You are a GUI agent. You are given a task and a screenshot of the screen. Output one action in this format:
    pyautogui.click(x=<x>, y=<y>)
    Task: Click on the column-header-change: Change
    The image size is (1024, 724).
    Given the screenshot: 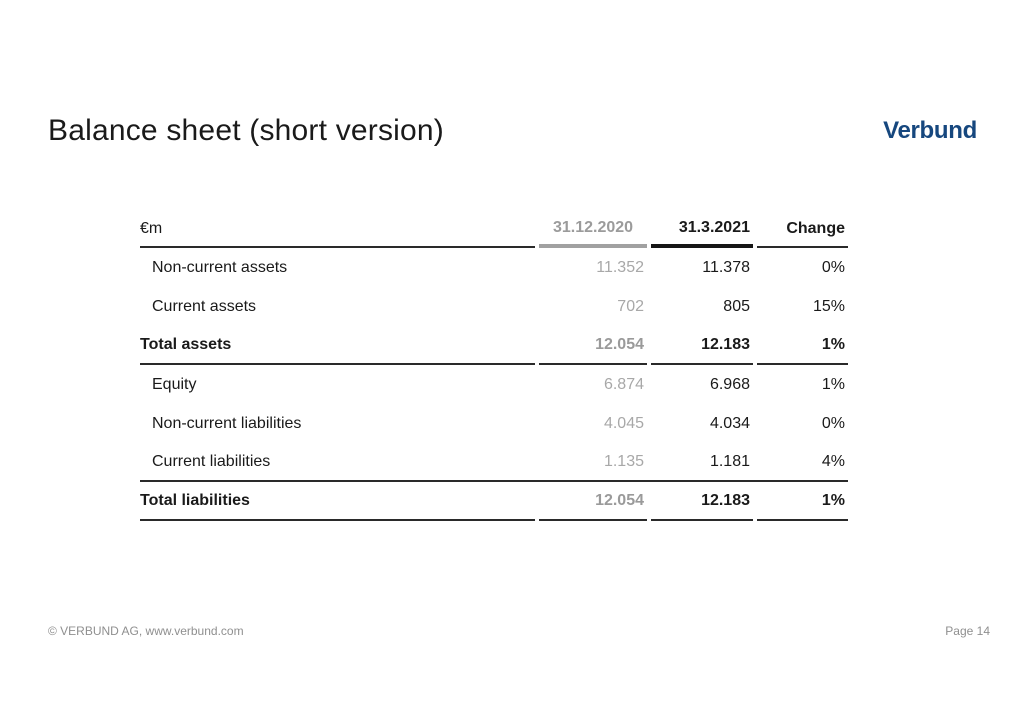 What is the action you would take?
    pyautogui.click(x=802, y=230)
    